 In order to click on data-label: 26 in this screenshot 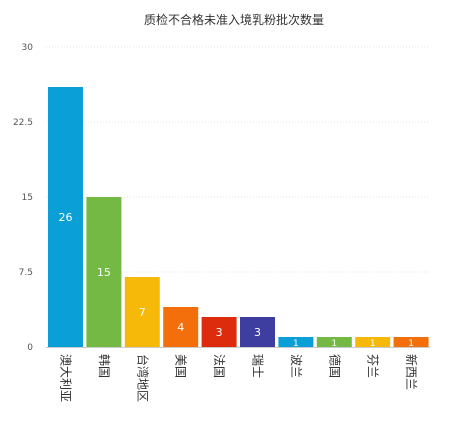, I will do `click(66, 217)`.